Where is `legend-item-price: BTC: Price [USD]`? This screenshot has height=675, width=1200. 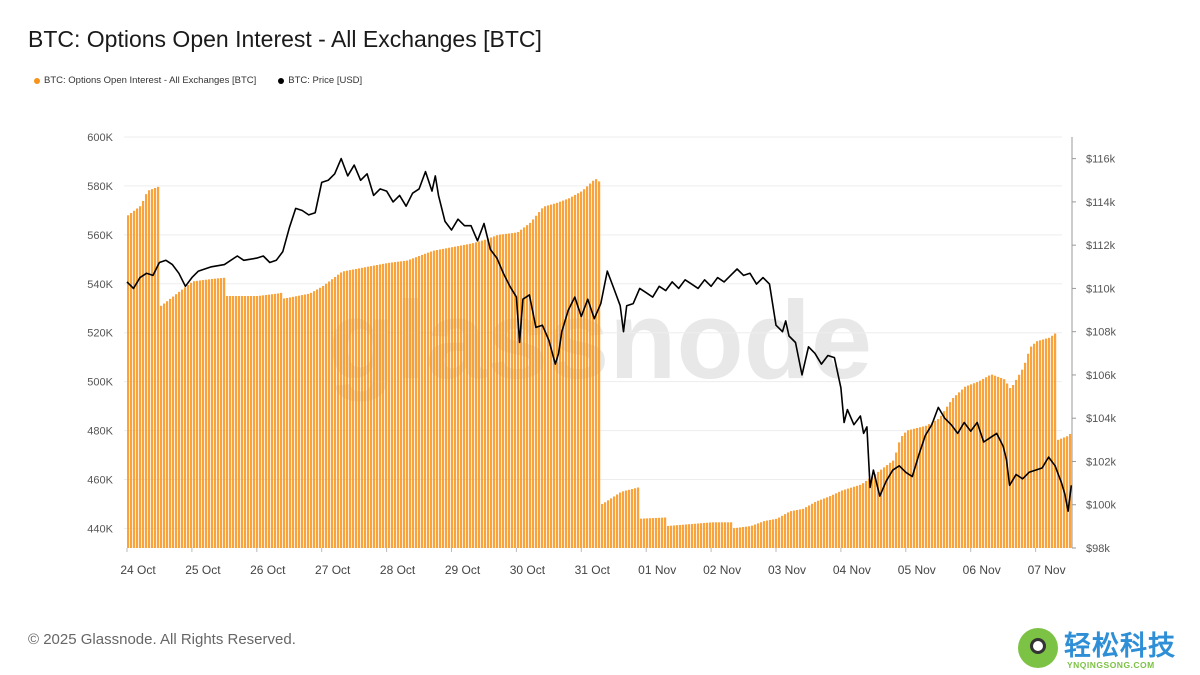
legend-item-price: BTC: Price [USD] is located at coordinates (320, 80).